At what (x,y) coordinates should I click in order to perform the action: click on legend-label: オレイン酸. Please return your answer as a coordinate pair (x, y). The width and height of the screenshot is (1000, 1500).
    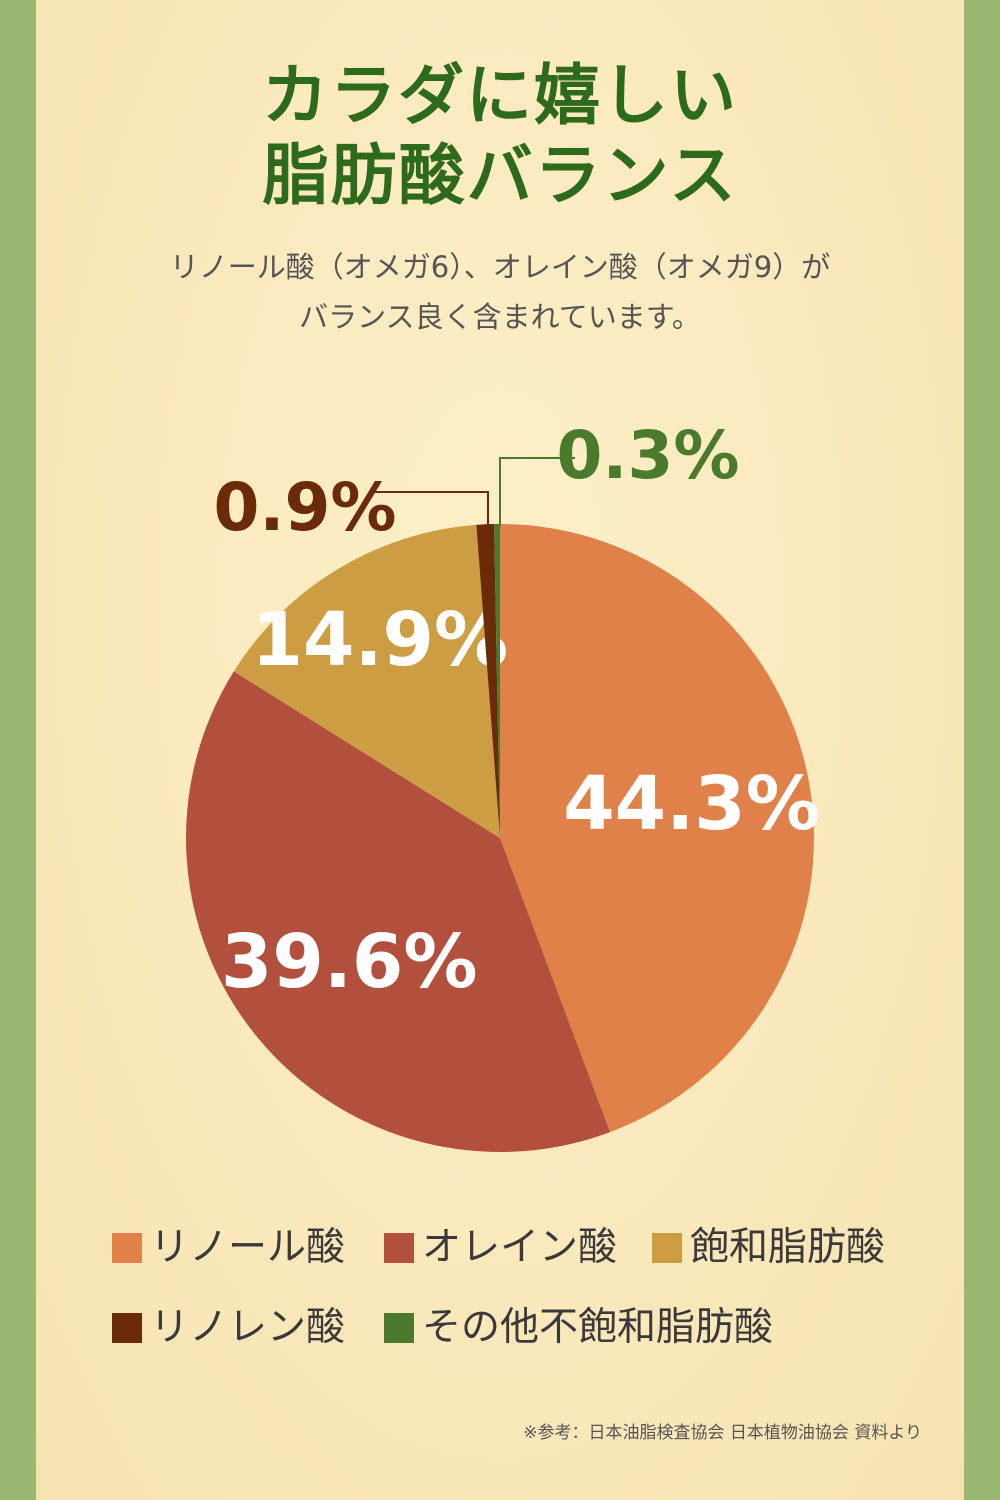
    Looking at the image, I should click on (520, 1247).